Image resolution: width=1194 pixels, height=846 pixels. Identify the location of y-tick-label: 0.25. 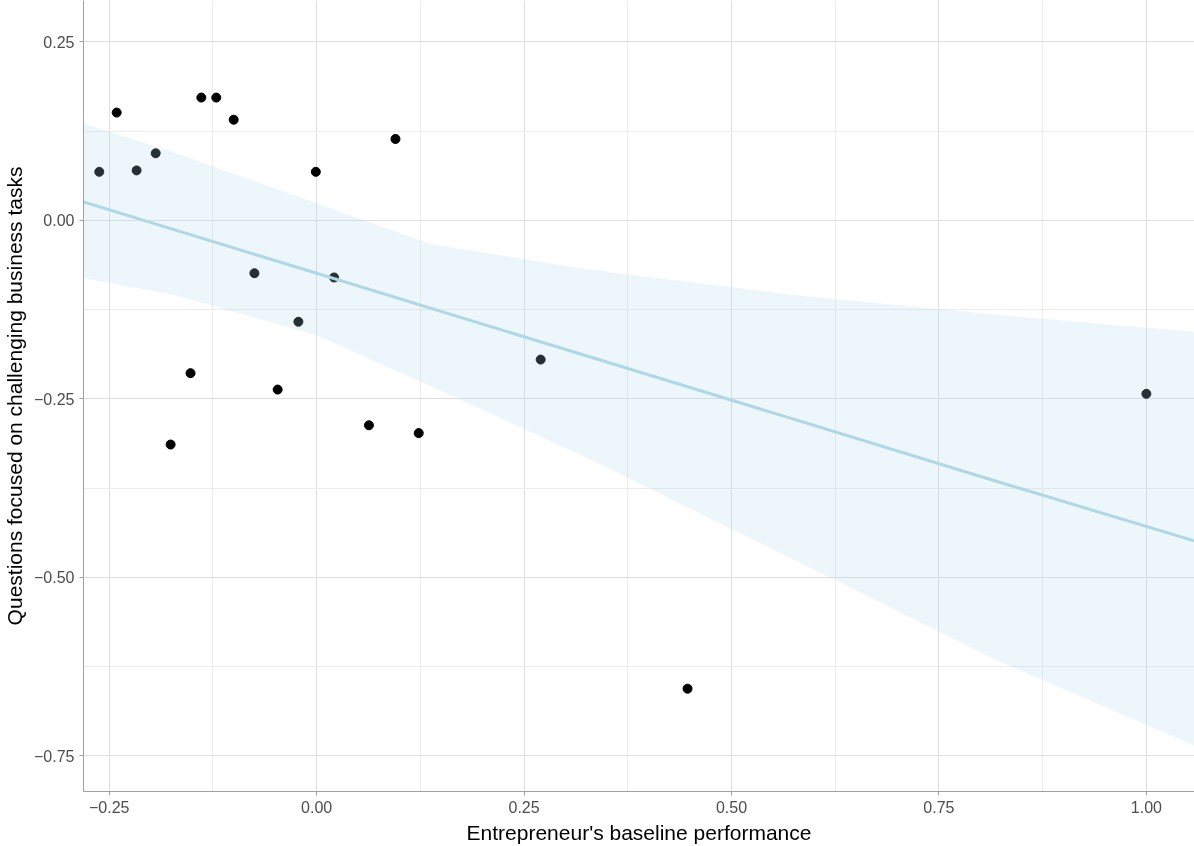
(59, 42).